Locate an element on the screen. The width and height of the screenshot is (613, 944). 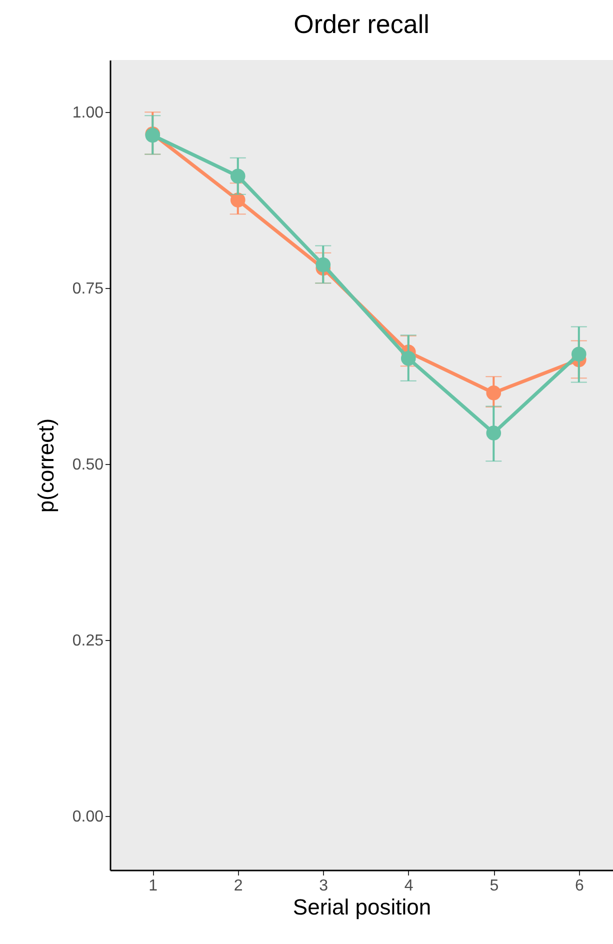
y-tick-label: 0.00 is located at coordinates (88, 817).